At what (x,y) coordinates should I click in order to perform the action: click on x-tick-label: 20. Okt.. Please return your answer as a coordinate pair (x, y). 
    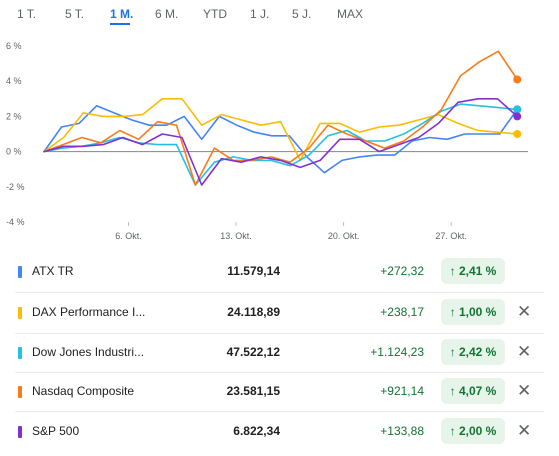
    Looking at the image, I should click on (344, 236).